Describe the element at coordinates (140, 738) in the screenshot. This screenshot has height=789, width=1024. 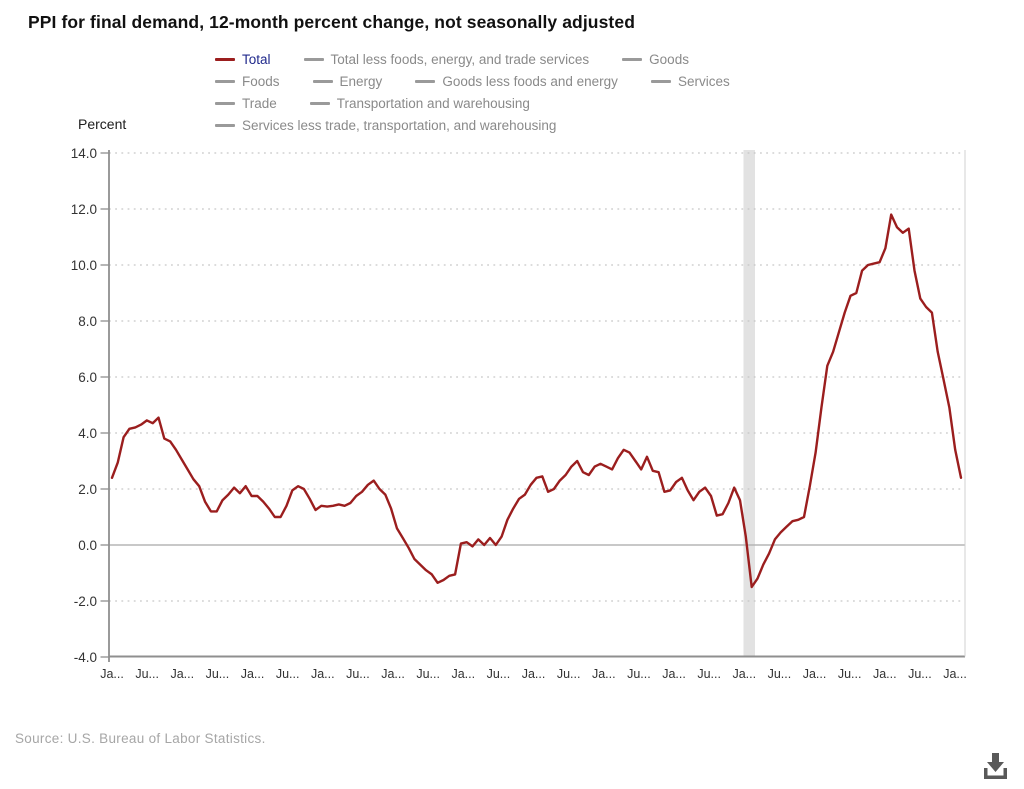
I see `source-note: Source: U.S. Bureau of Labor Statistics.` at that location.